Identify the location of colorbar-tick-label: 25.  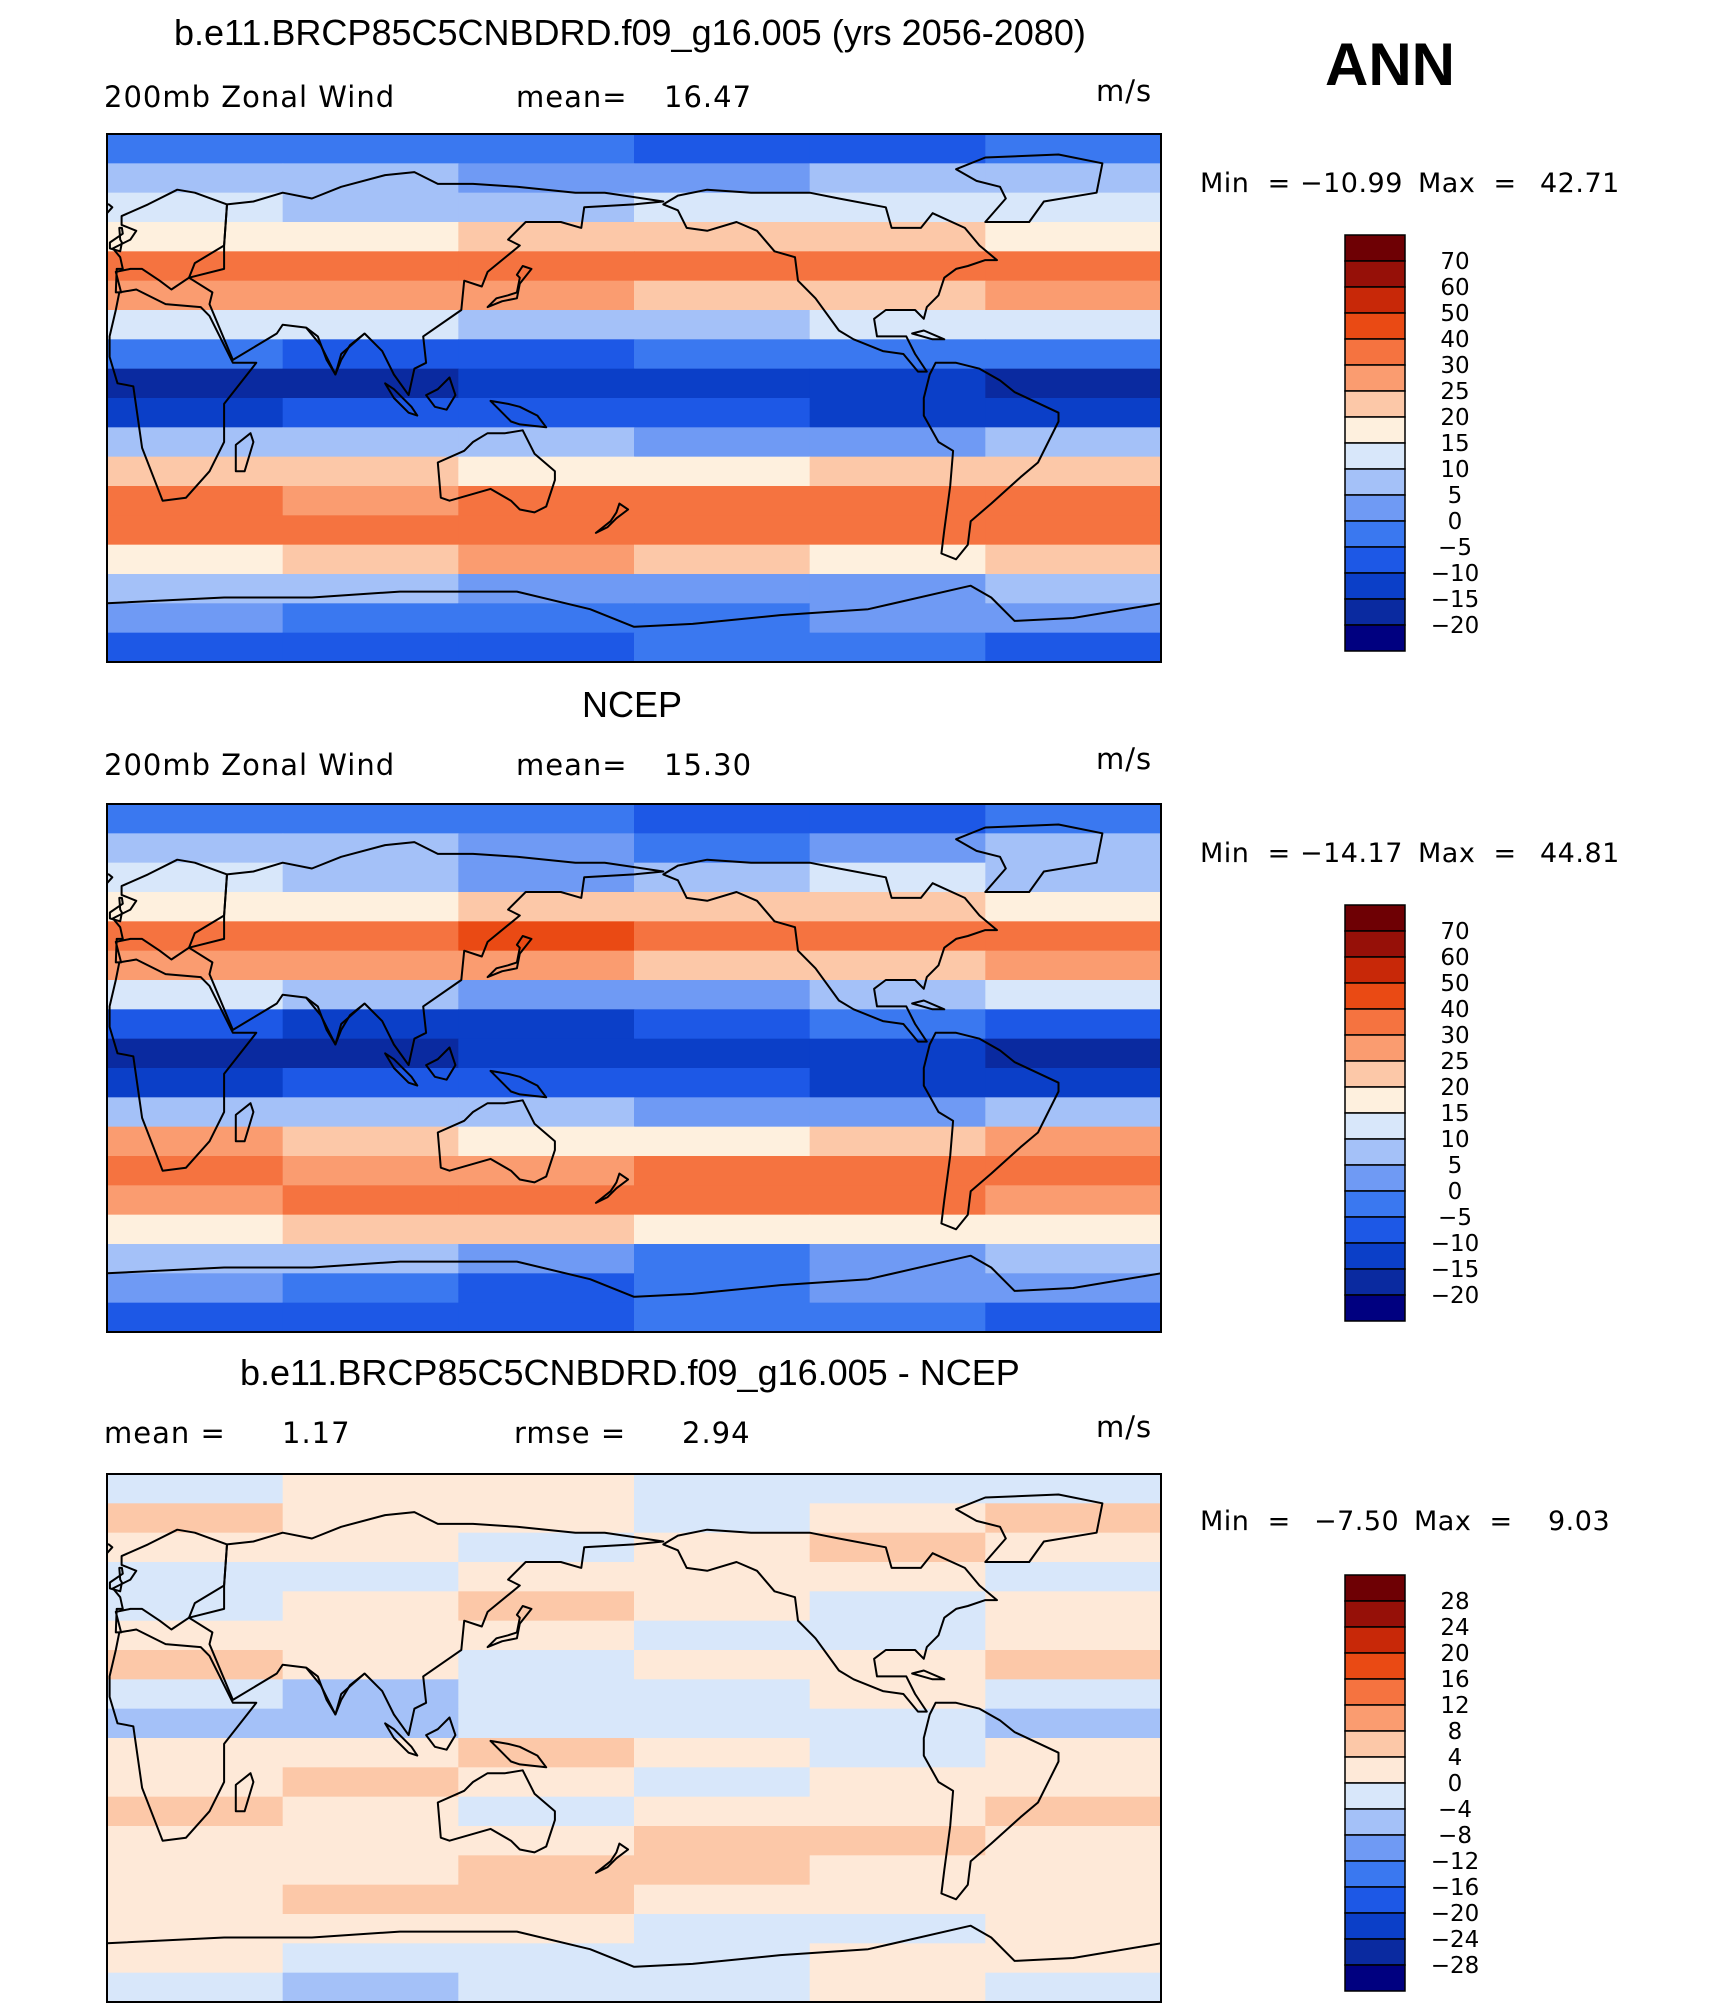
(1454, 392).